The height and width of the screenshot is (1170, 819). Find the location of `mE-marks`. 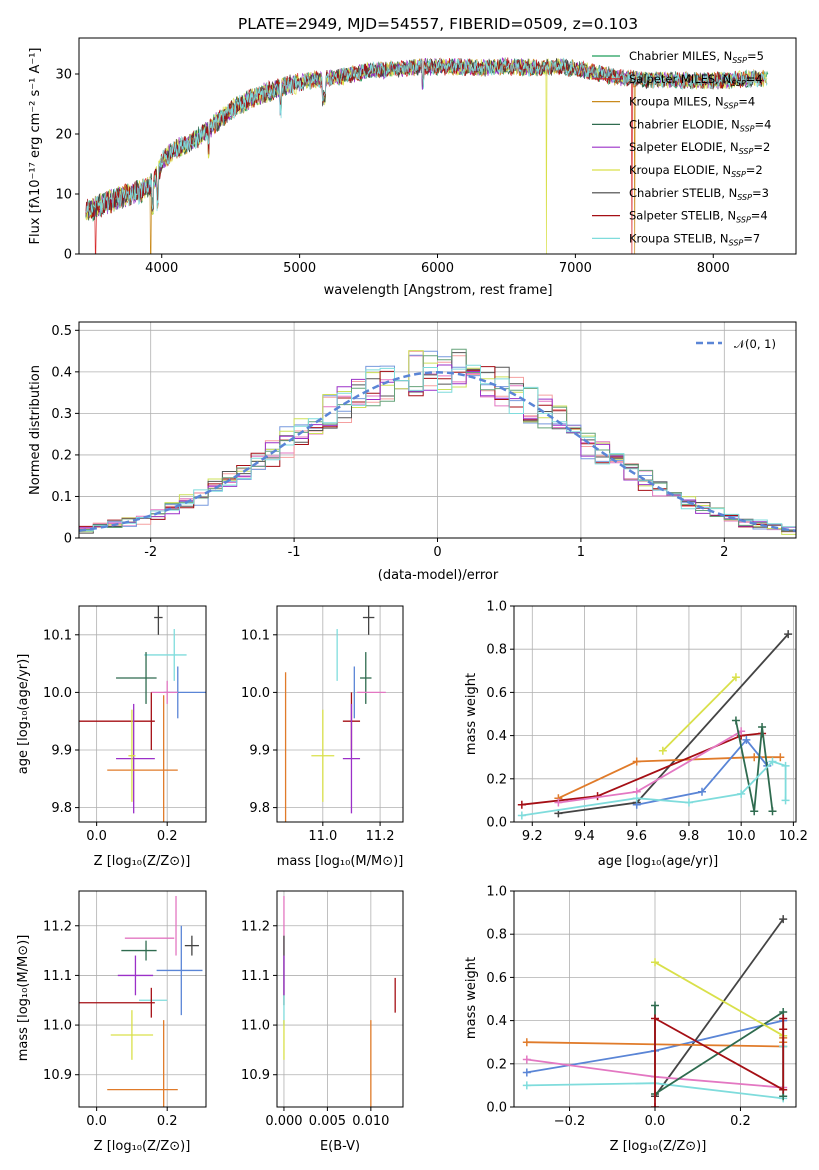

mE-marks is located at coordinates (339, 1001).